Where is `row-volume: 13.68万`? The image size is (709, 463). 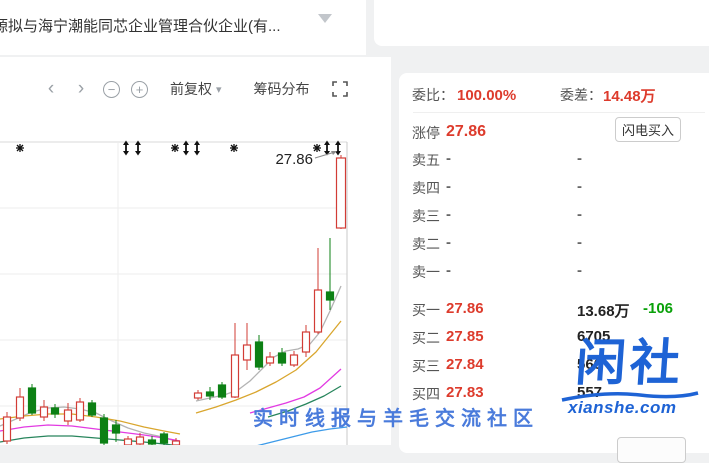
row-volume: 13.68万 is located at coordinates (603, 311).